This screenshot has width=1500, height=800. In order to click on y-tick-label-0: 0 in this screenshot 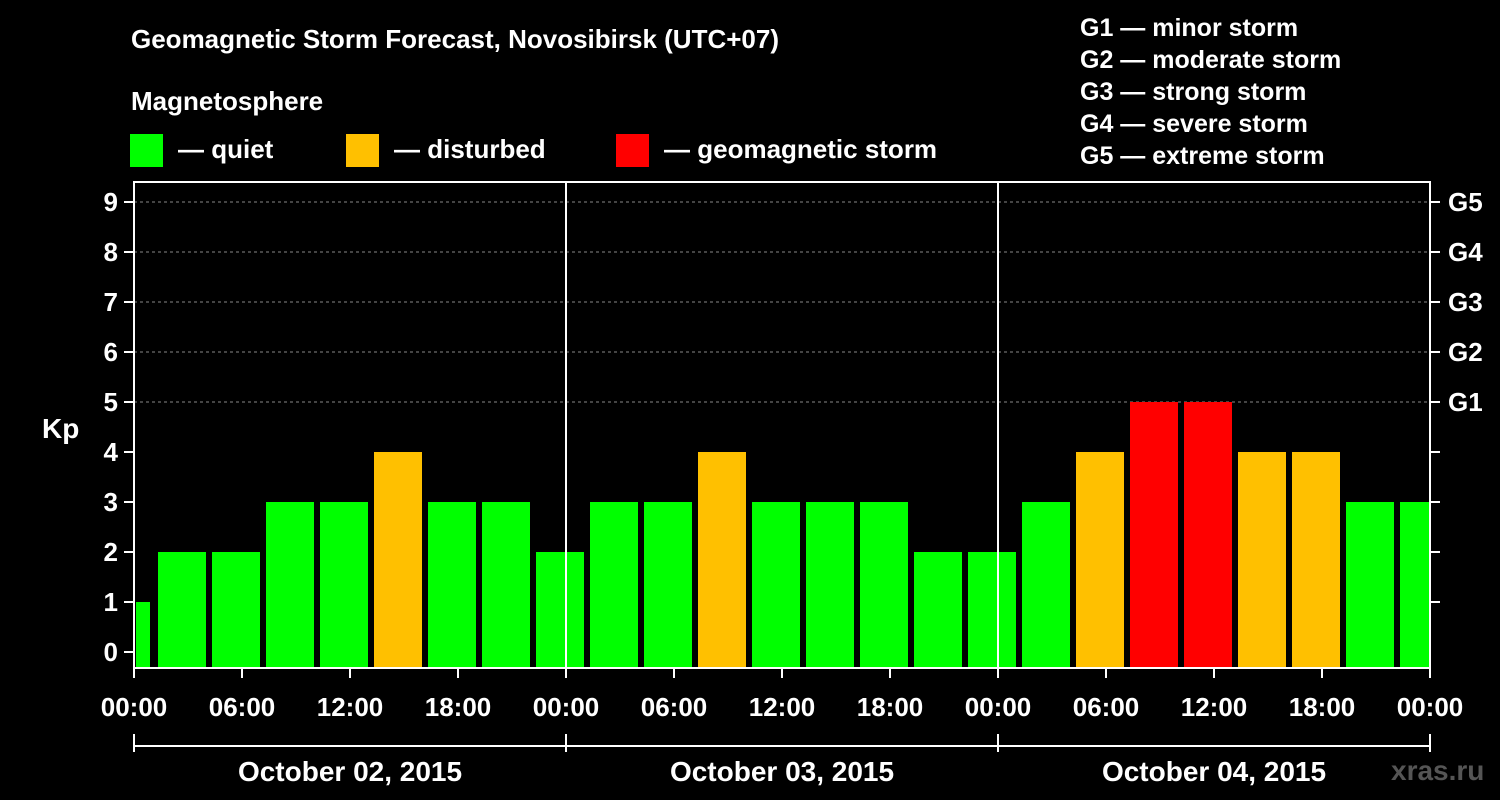, I will do `click(111, 652)`.